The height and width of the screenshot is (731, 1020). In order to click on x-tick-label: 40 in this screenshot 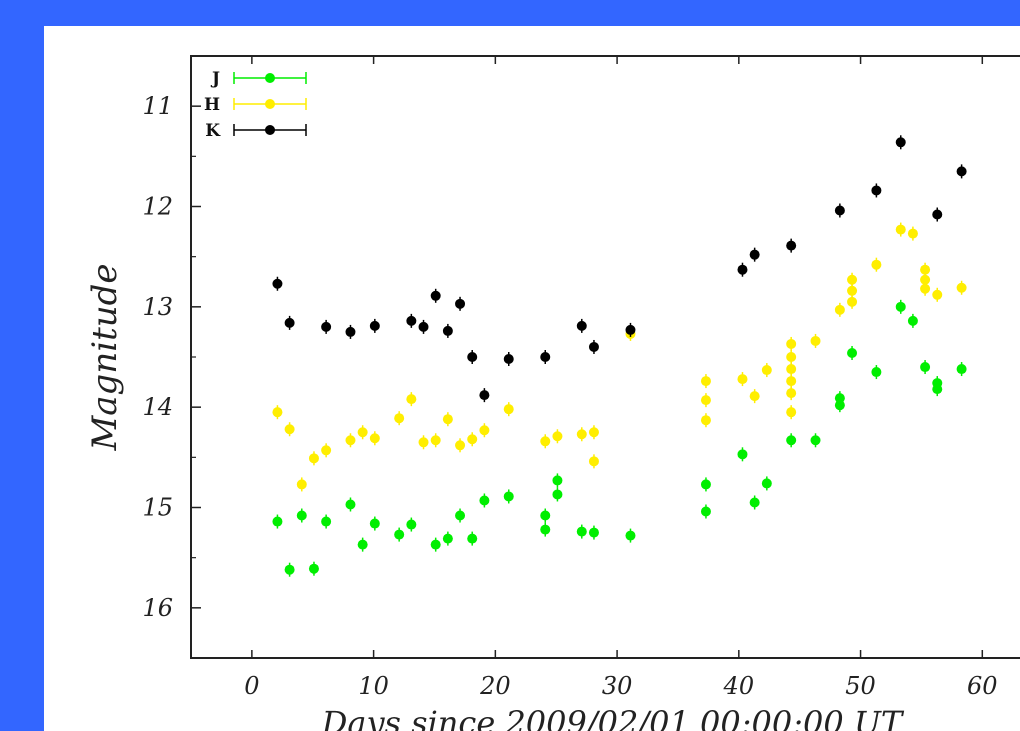, I will do `click(739, 686)`.